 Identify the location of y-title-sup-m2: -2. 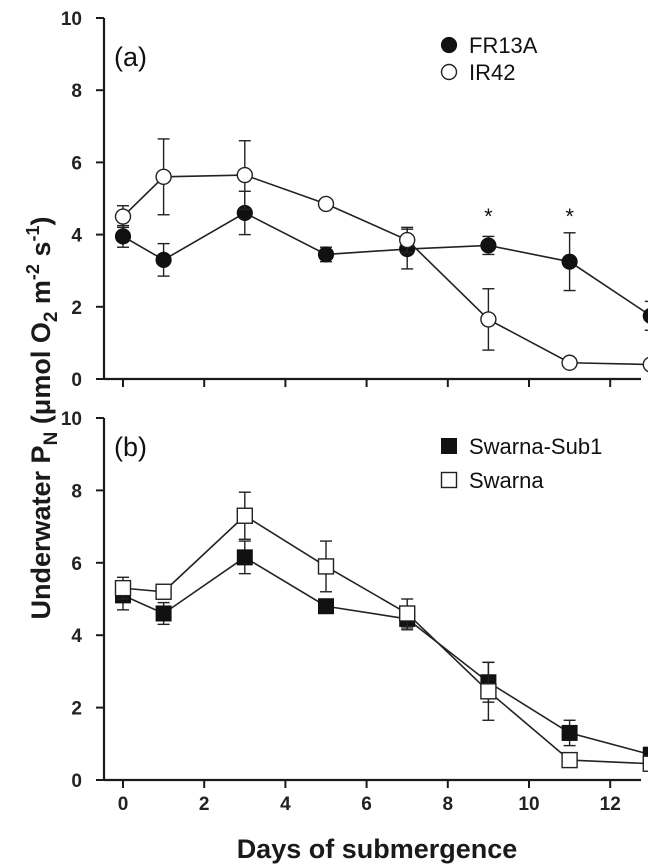
(33, 272).